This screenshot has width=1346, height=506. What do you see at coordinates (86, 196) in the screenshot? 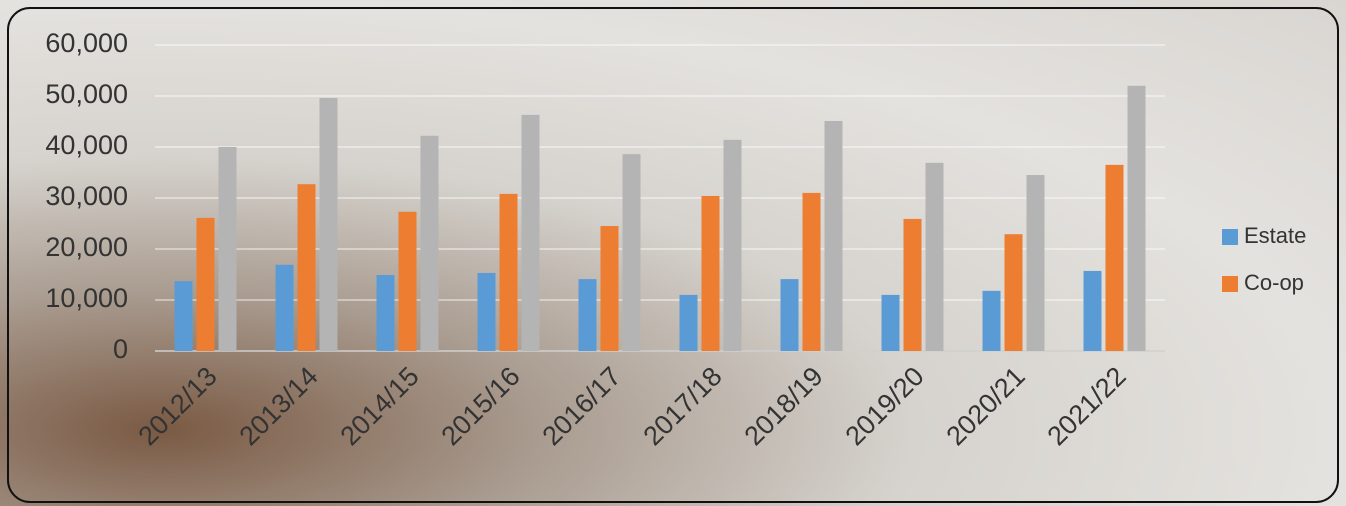
I see `y-tick-label: 30,000` at bounding box center [86, 196].